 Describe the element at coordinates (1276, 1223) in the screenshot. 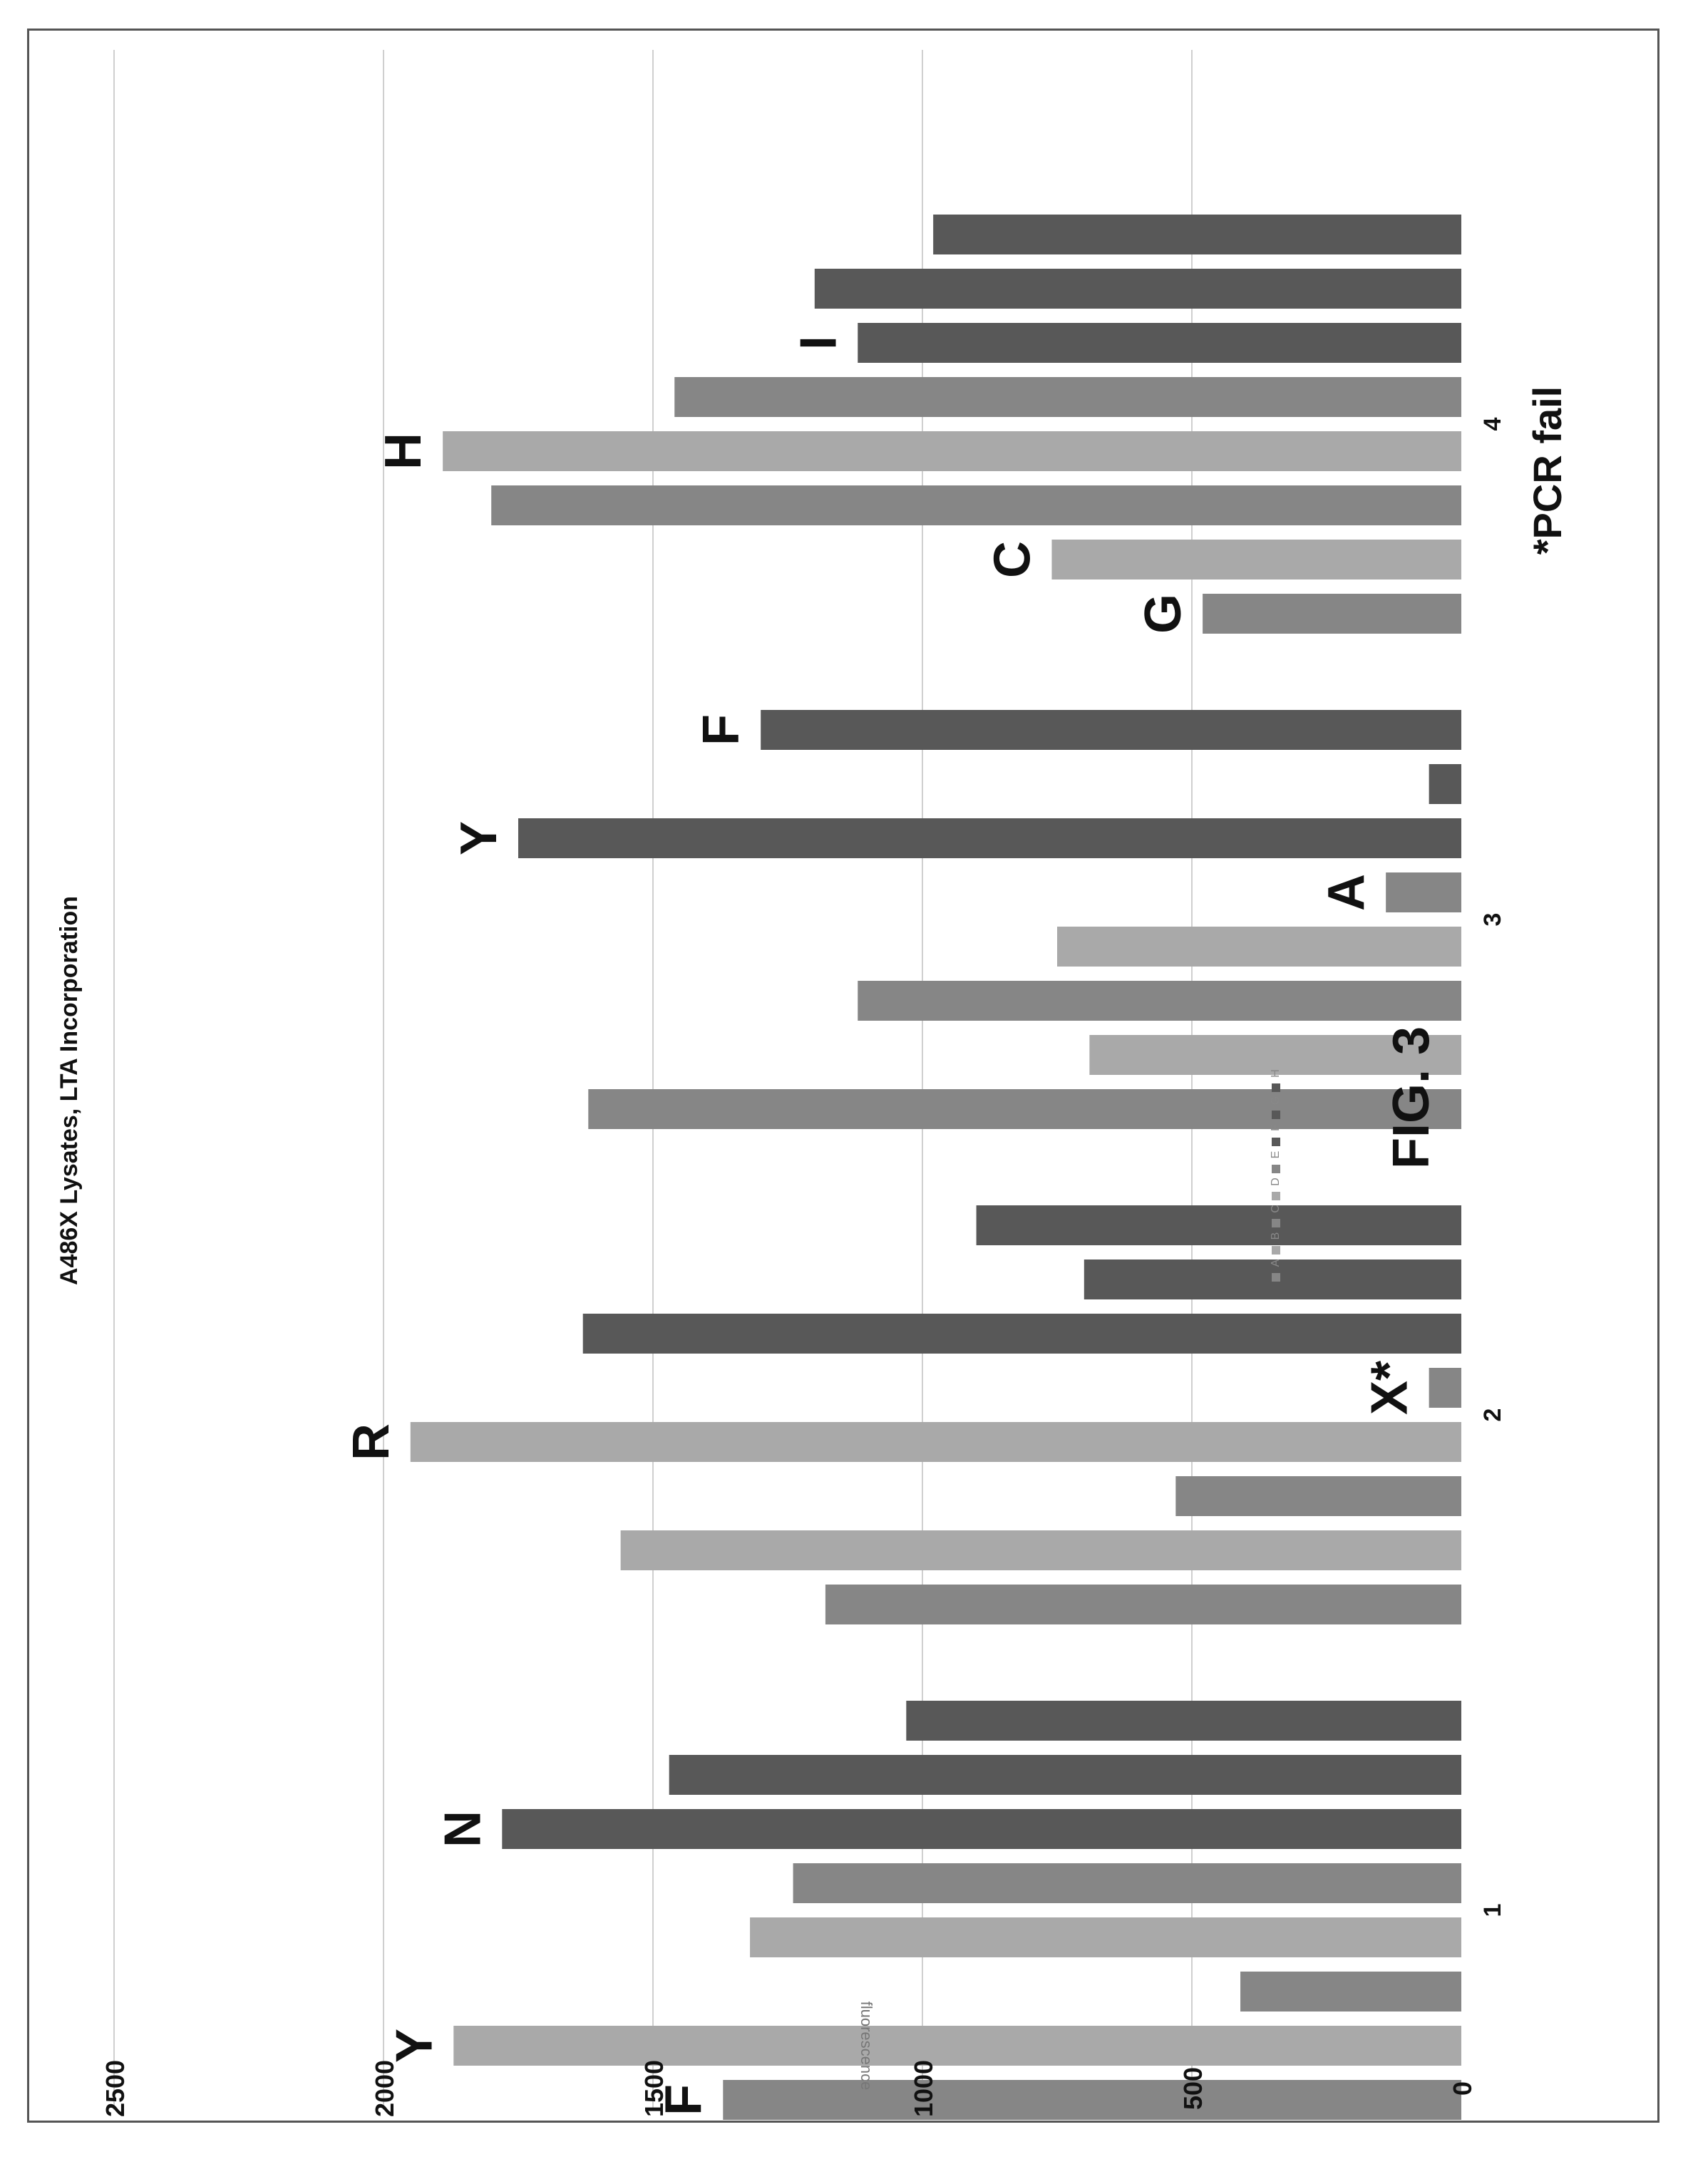

I see `legend-swatch-C` at that location.